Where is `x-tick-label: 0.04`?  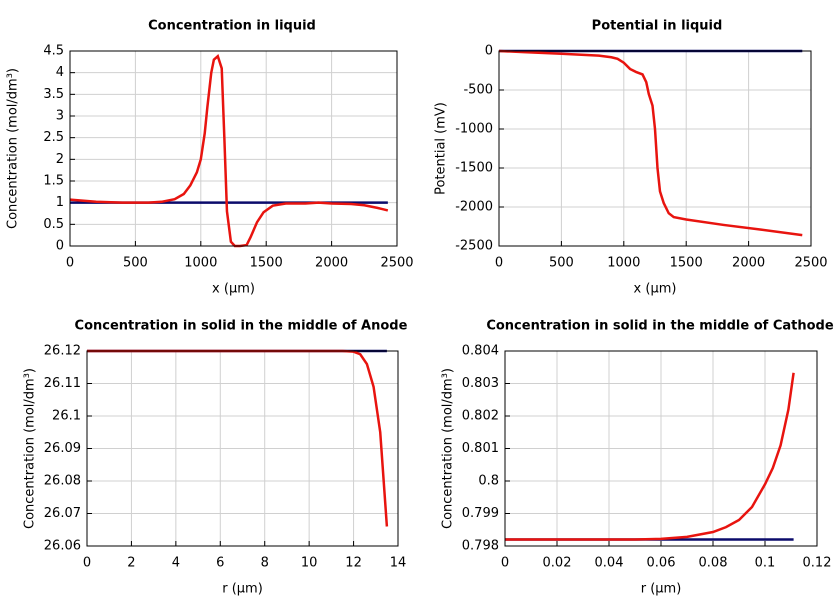
x-tick-label: 0.04 is located at coordinates (609, 563).